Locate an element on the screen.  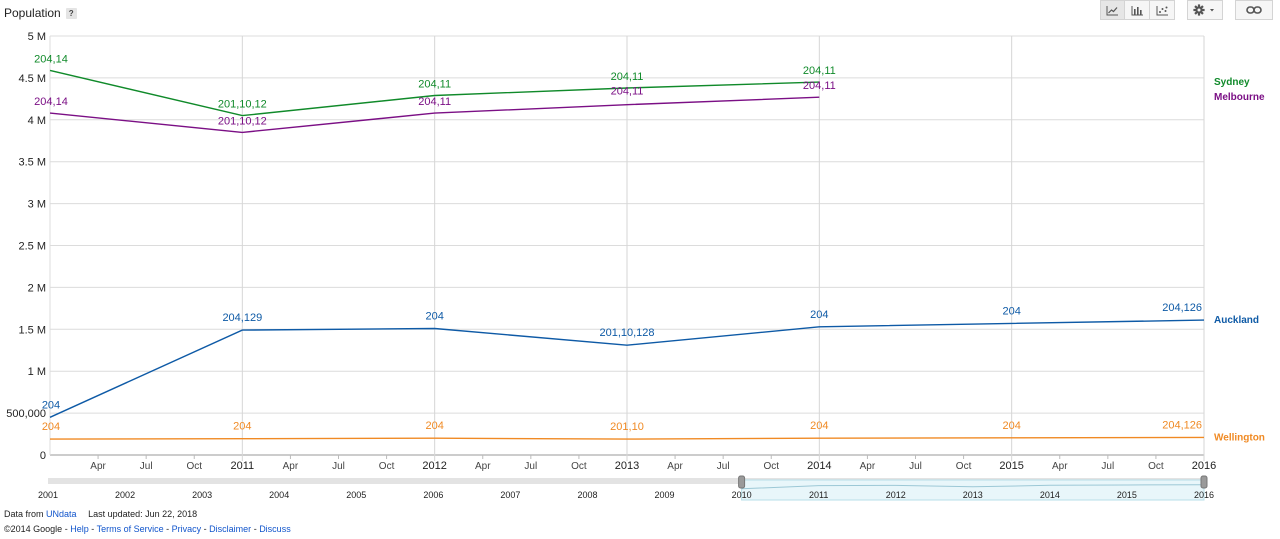
x-tick-label: 2016 is located at coordinates (1204, 466).